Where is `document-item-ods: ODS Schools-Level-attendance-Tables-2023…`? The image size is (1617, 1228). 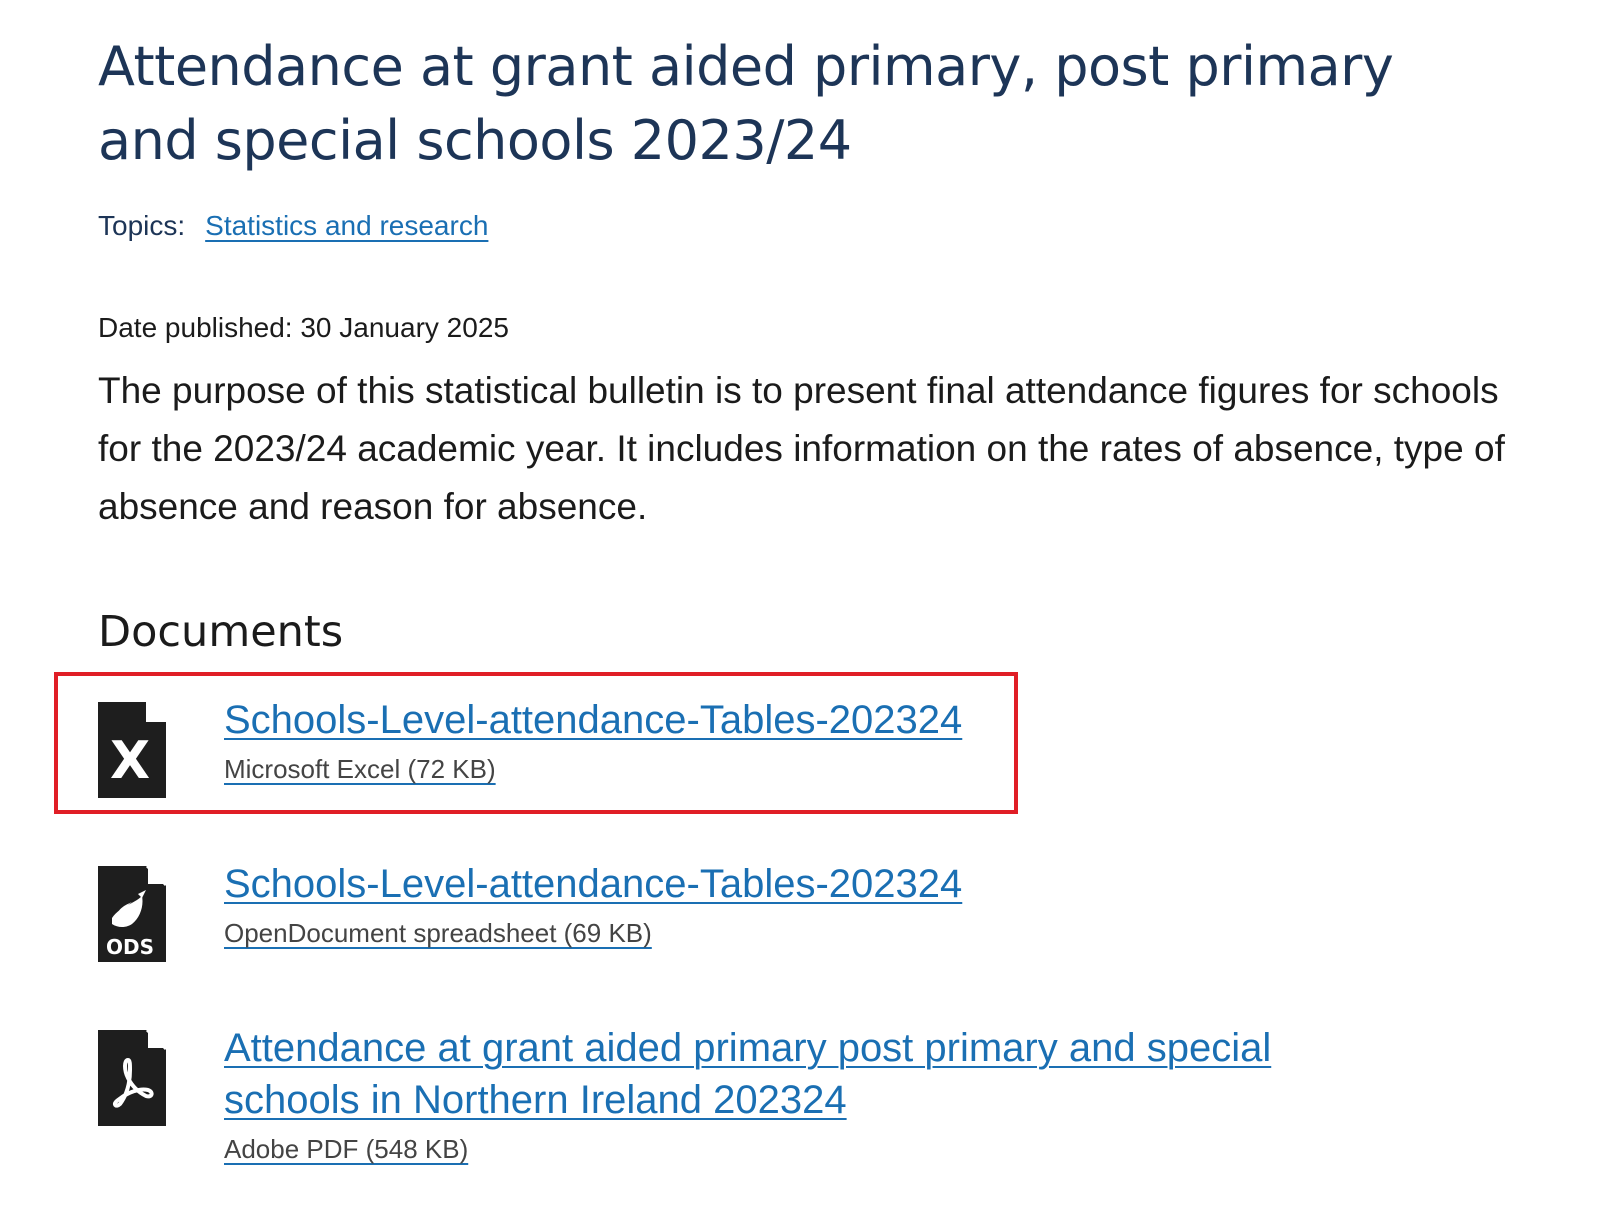 document-item-ods: ODS Schools-Level-attendance-Tables-2023… is located at coordinates (818, 910).